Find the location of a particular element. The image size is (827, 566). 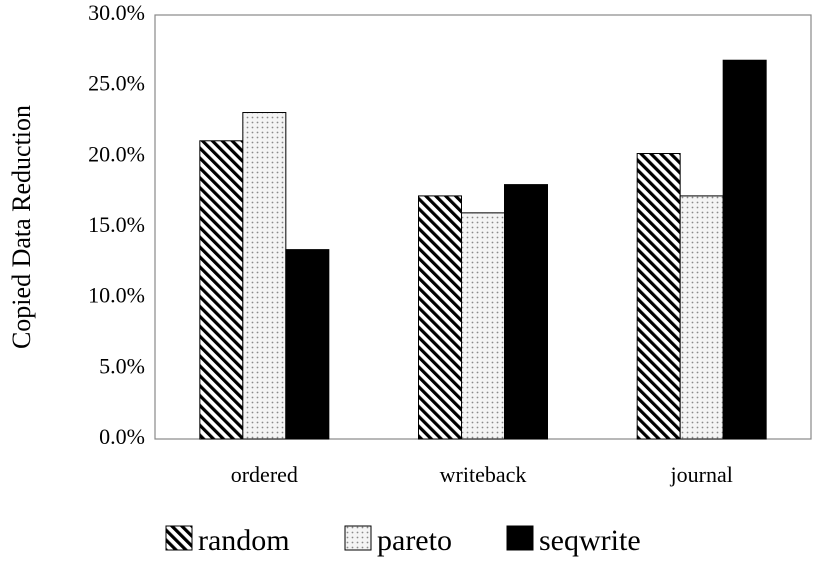

legend-label-random: random is located at coordinates (244, 540).